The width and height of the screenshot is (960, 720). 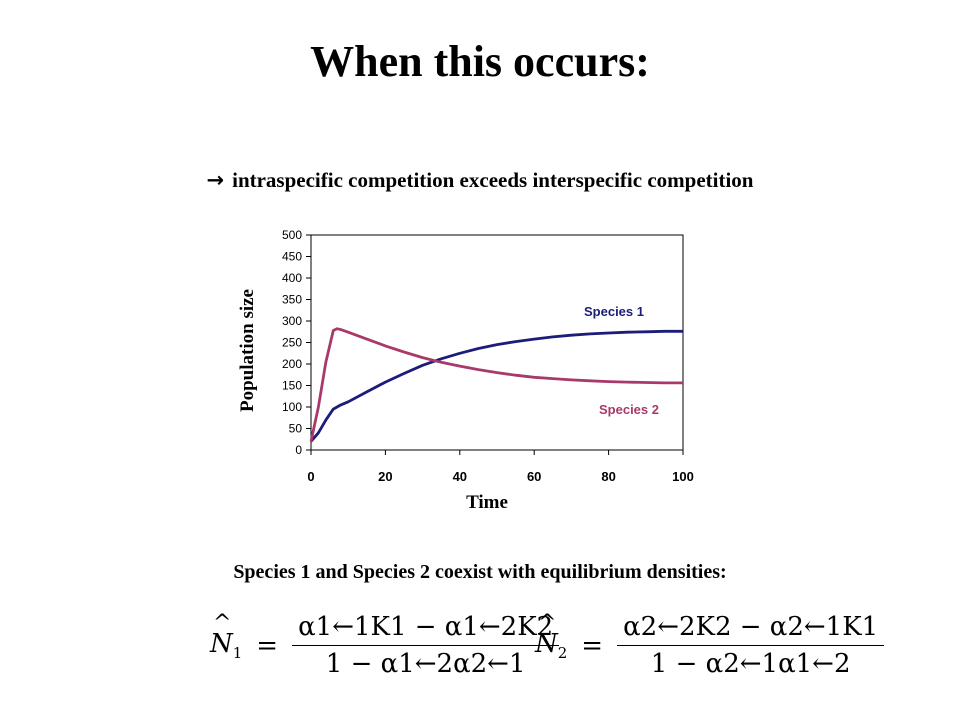 I want to click on equation-n2-equals: =, so click(x=592, y=646).